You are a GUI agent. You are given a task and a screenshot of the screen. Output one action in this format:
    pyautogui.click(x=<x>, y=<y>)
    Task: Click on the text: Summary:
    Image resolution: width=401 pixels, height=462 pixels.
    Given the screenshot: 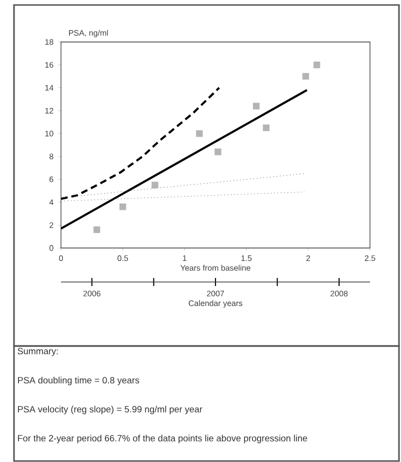 What is the action you would take?
    pyautogui.click(x=38, y=352)
    